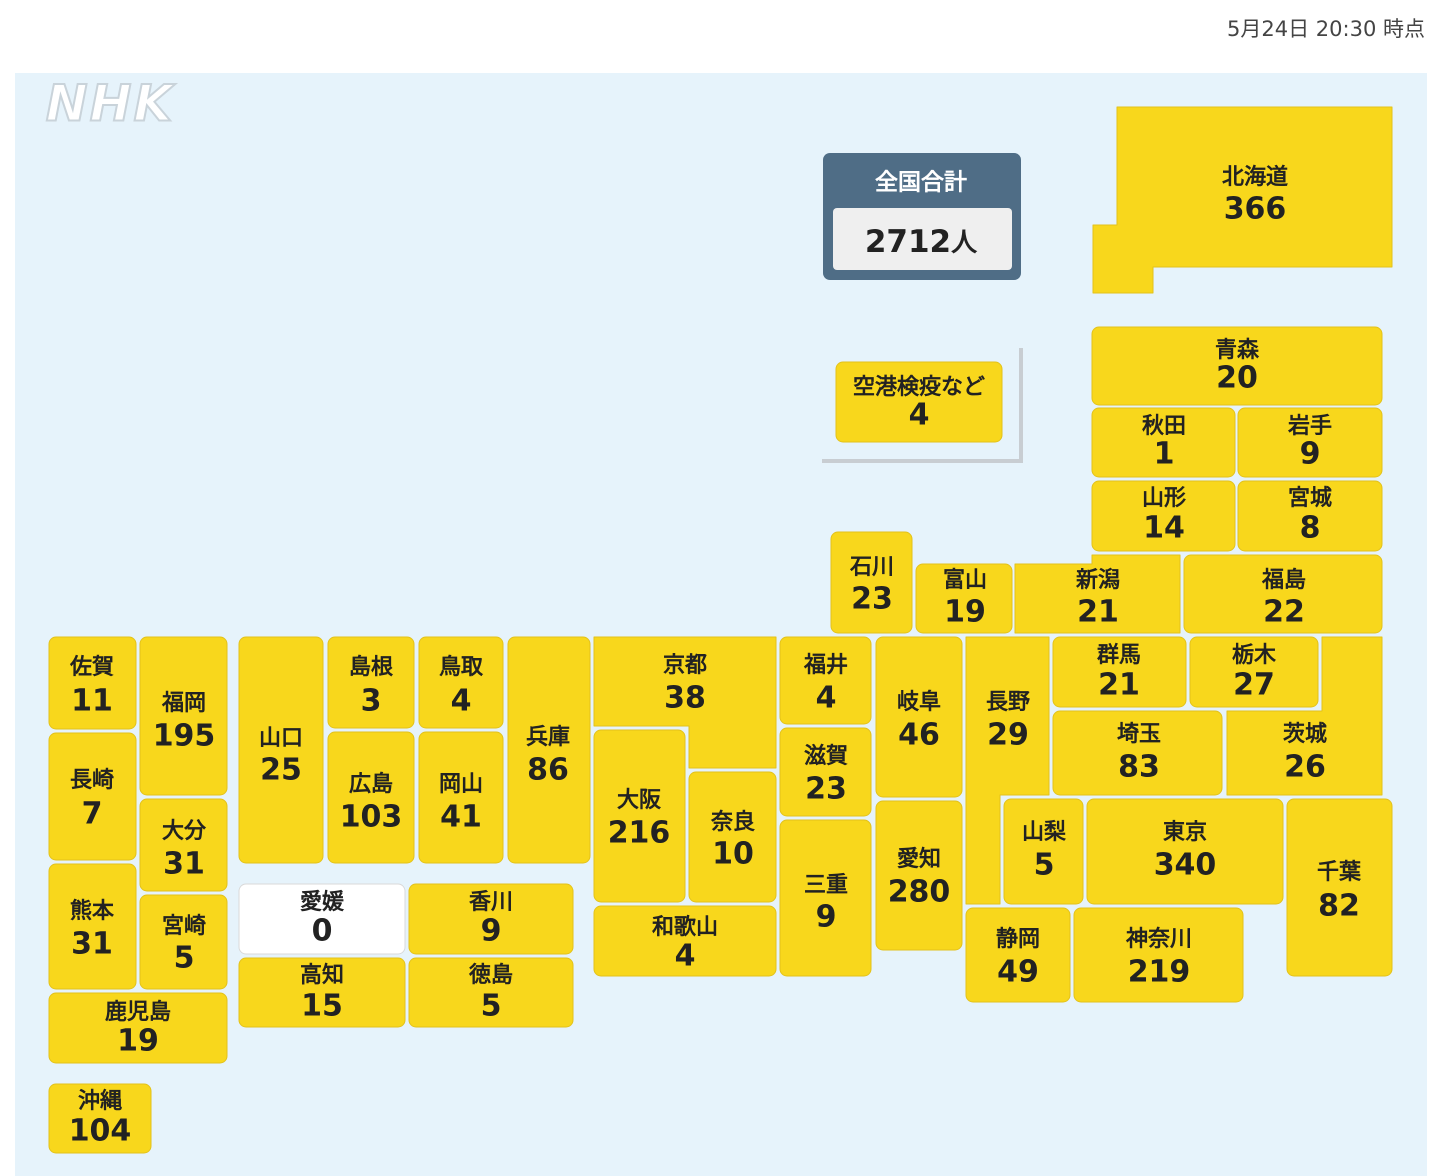 This screenshot has width=1440, height=1176. I want to click on prefecture-value: 41, so click(461, 817).